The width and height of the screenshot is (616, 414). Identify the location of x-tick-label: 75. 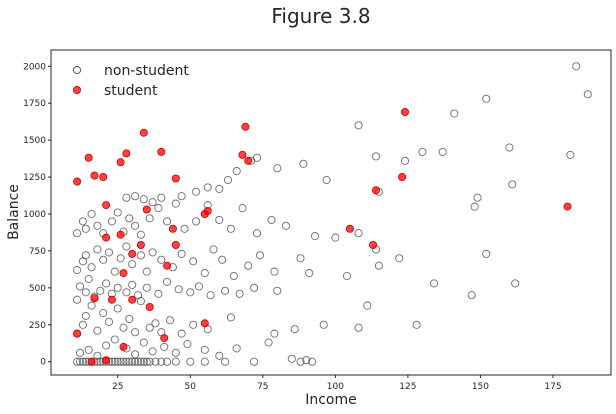
(262, 387).